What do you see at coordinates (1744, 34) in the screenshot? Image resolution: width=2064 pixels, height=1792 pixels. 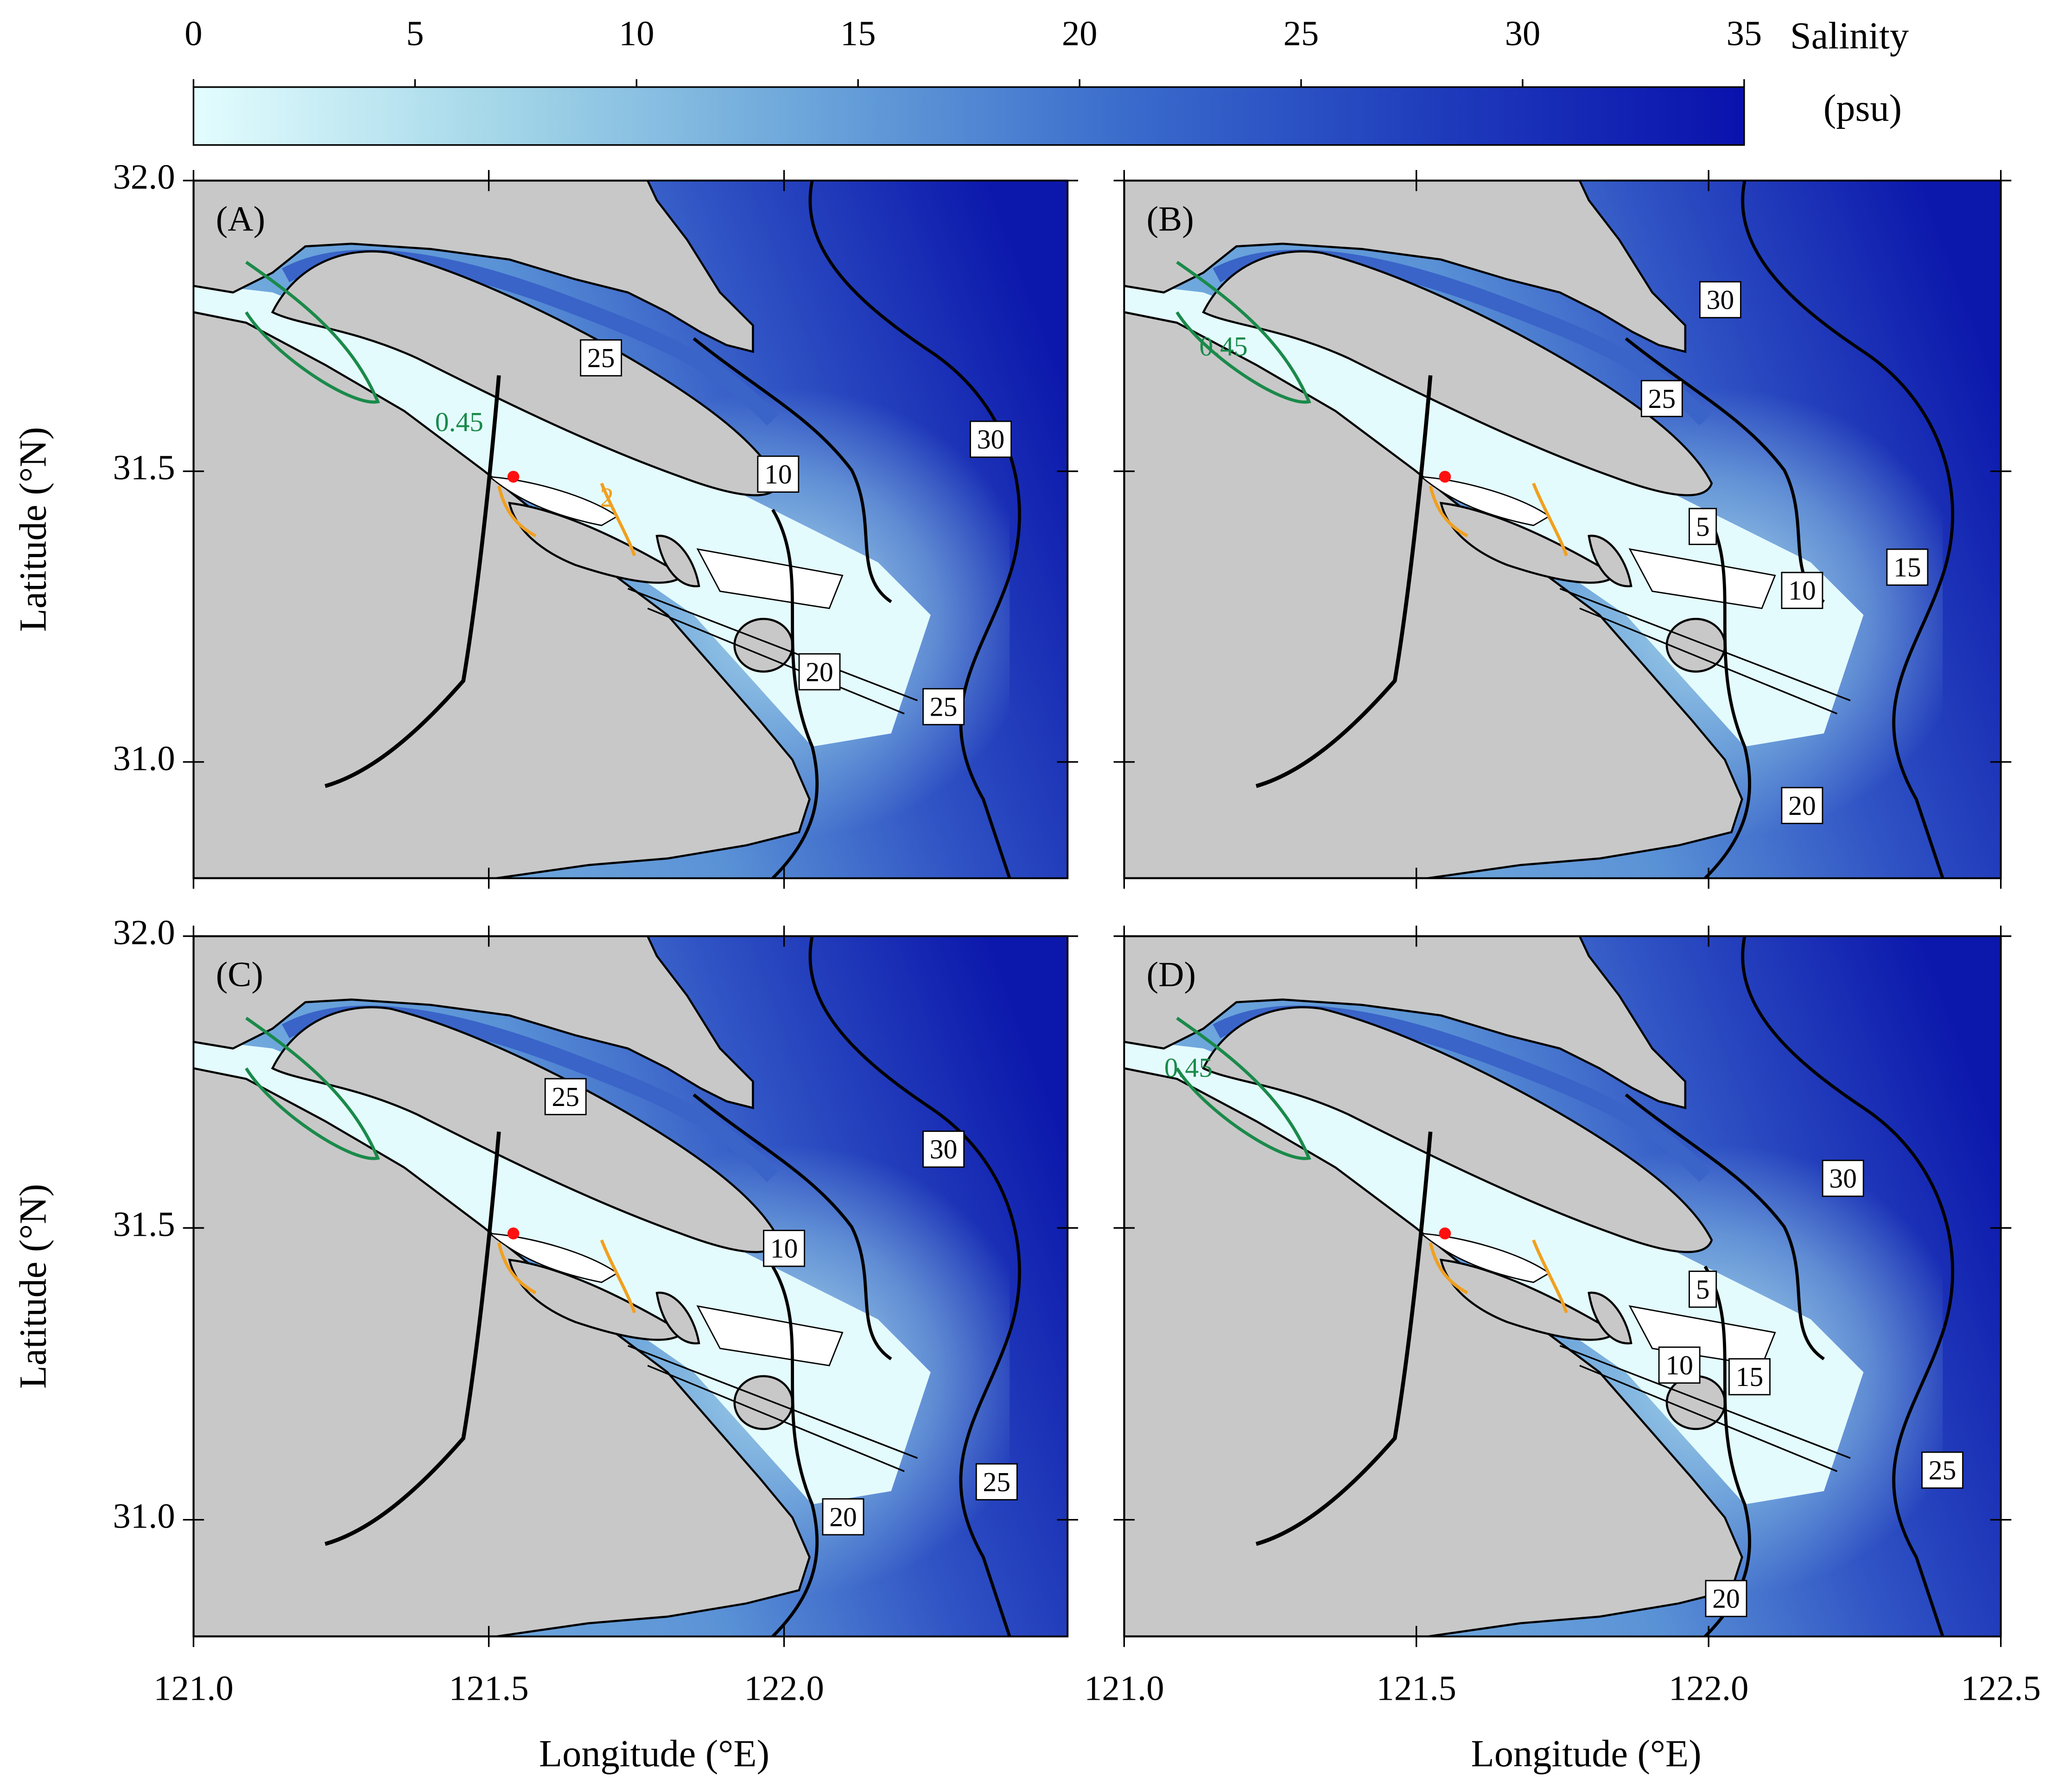 I see `colorbar-tick-label: 35` at bounding box center [1744, 34].